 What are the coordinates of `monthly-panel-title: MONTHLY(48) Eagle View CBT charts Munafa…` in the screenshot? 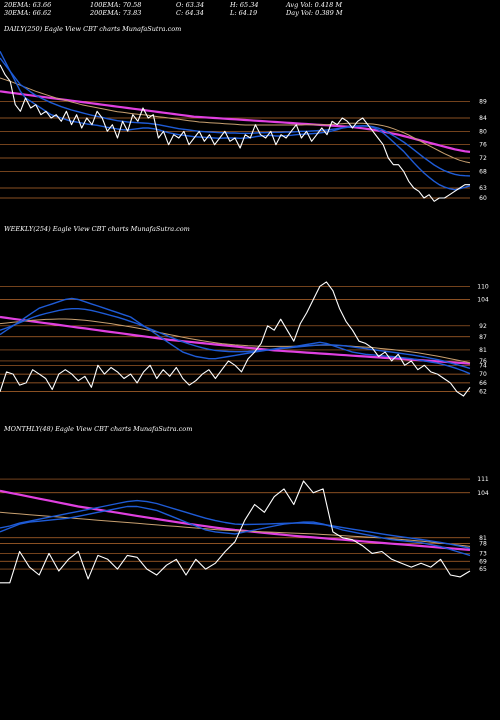 It's located at (98, 429).